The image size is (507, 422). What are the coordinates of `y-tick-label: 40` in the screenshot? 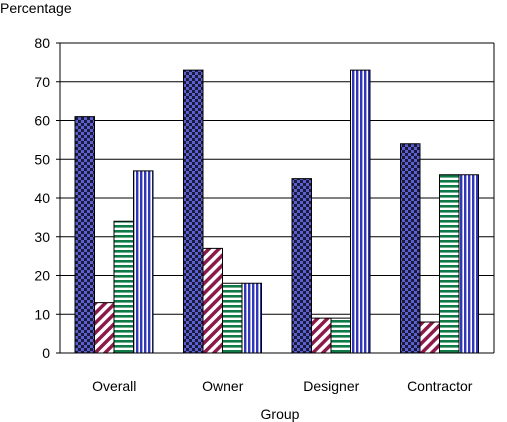 It's located at (42, 198).